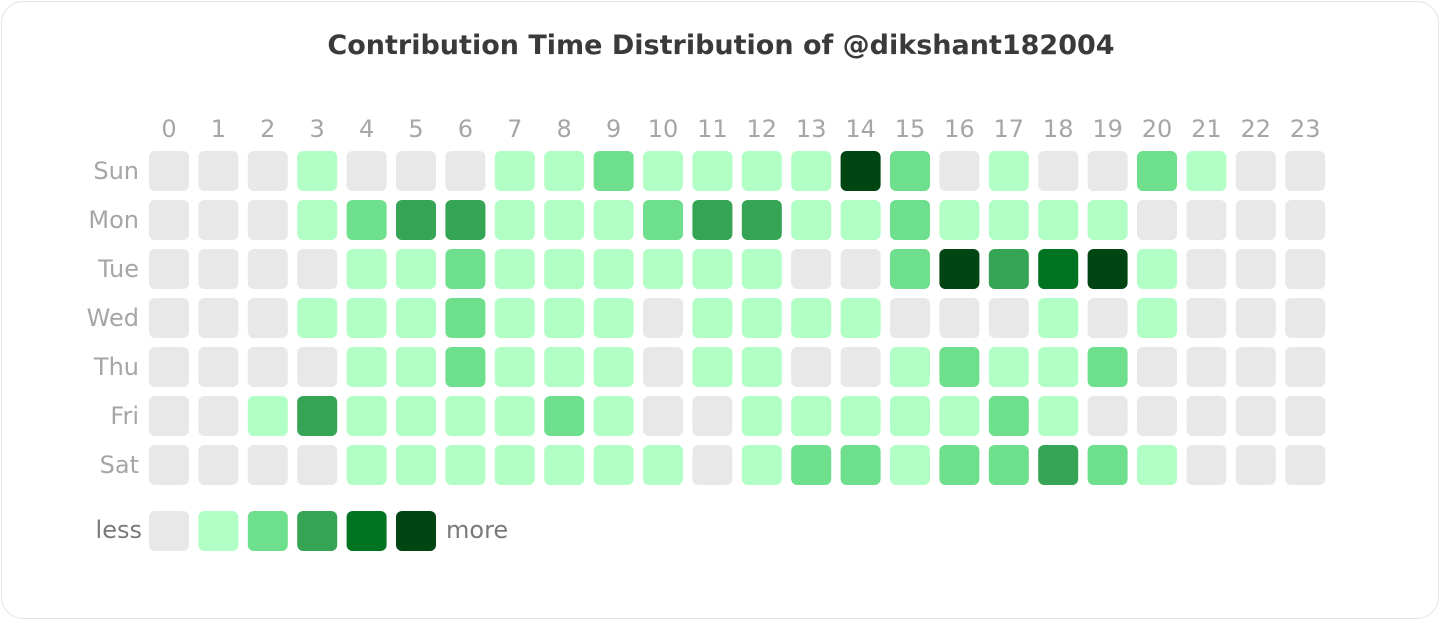  Describe the element at coordinates (1058, 129) in the screenshot. I see `hour-label-18: 18` at that location.